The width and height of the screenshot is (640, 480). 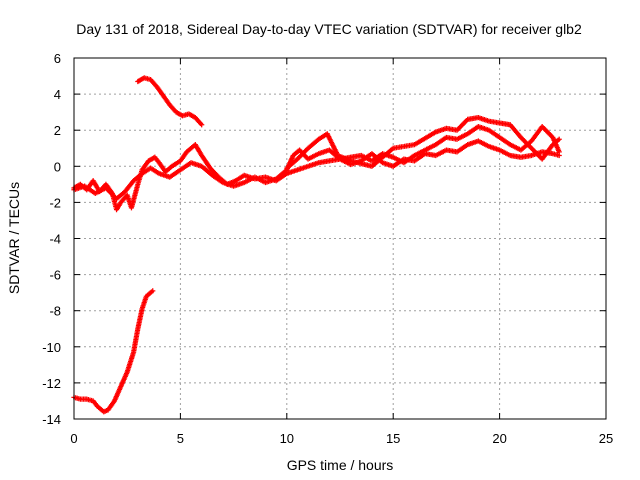 What do you see at coordinates (340, 465) in the screenshot?
I see `x-axis-label: GPS time / hours` at bounding box center [340, 465].